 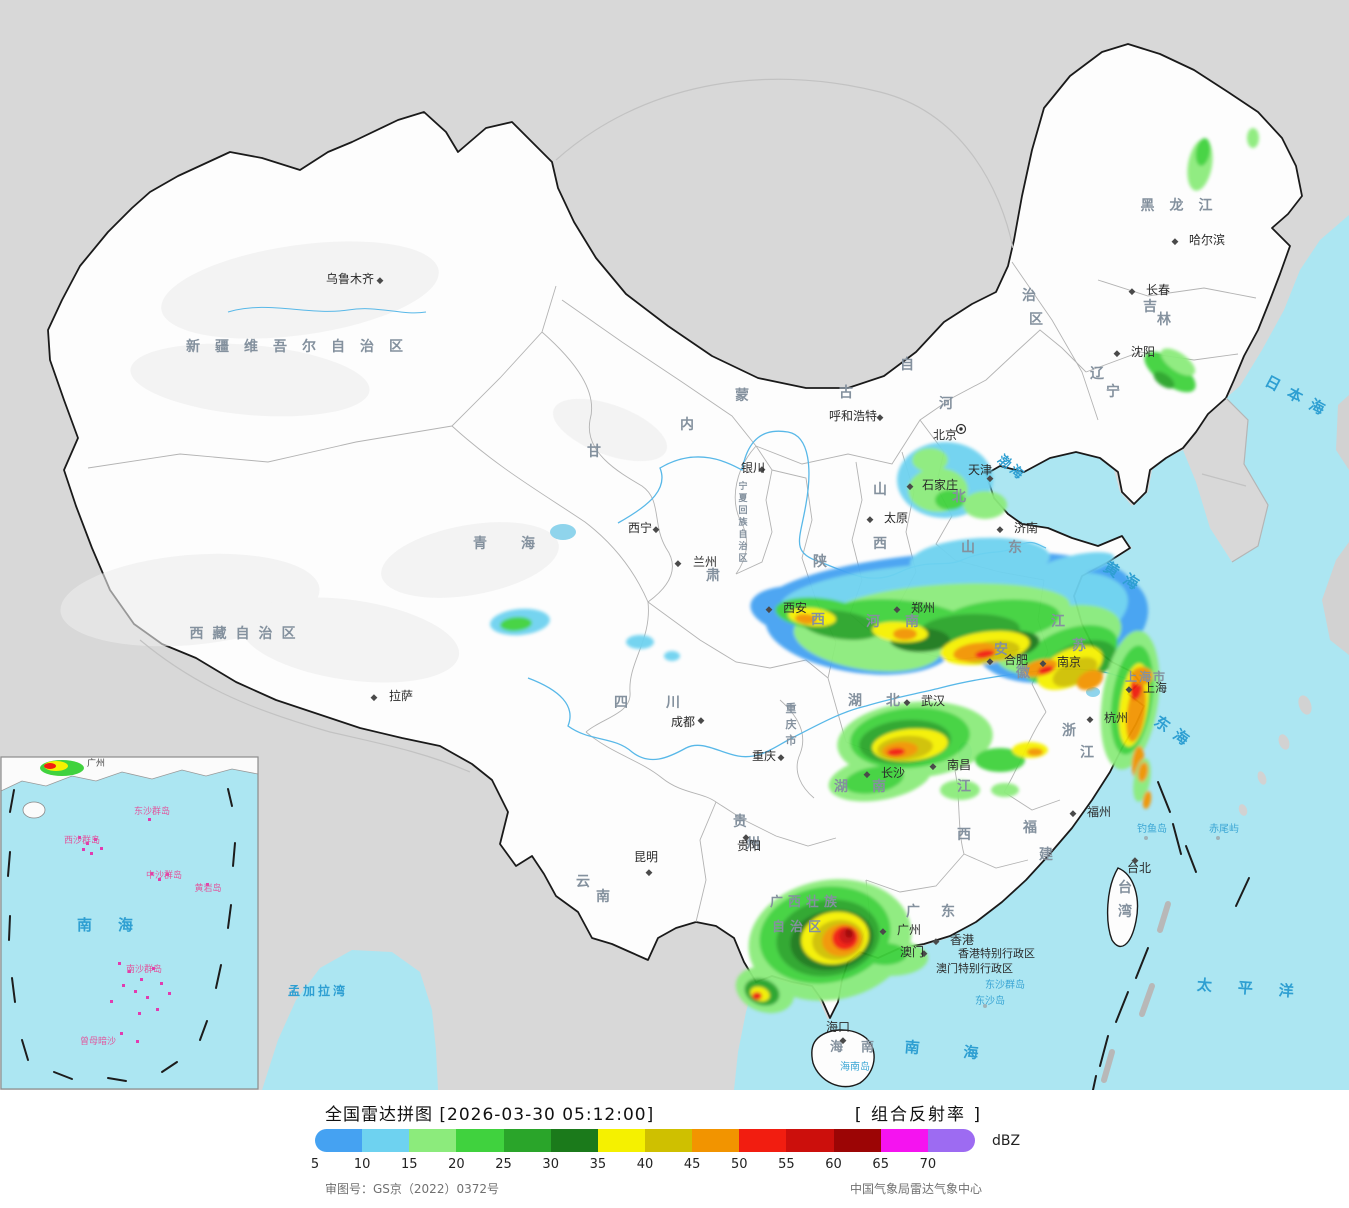 What do you see at coordinates (1335, 598) in the screenshot?
I see `japan-land` at bounding box center [1335, 598].